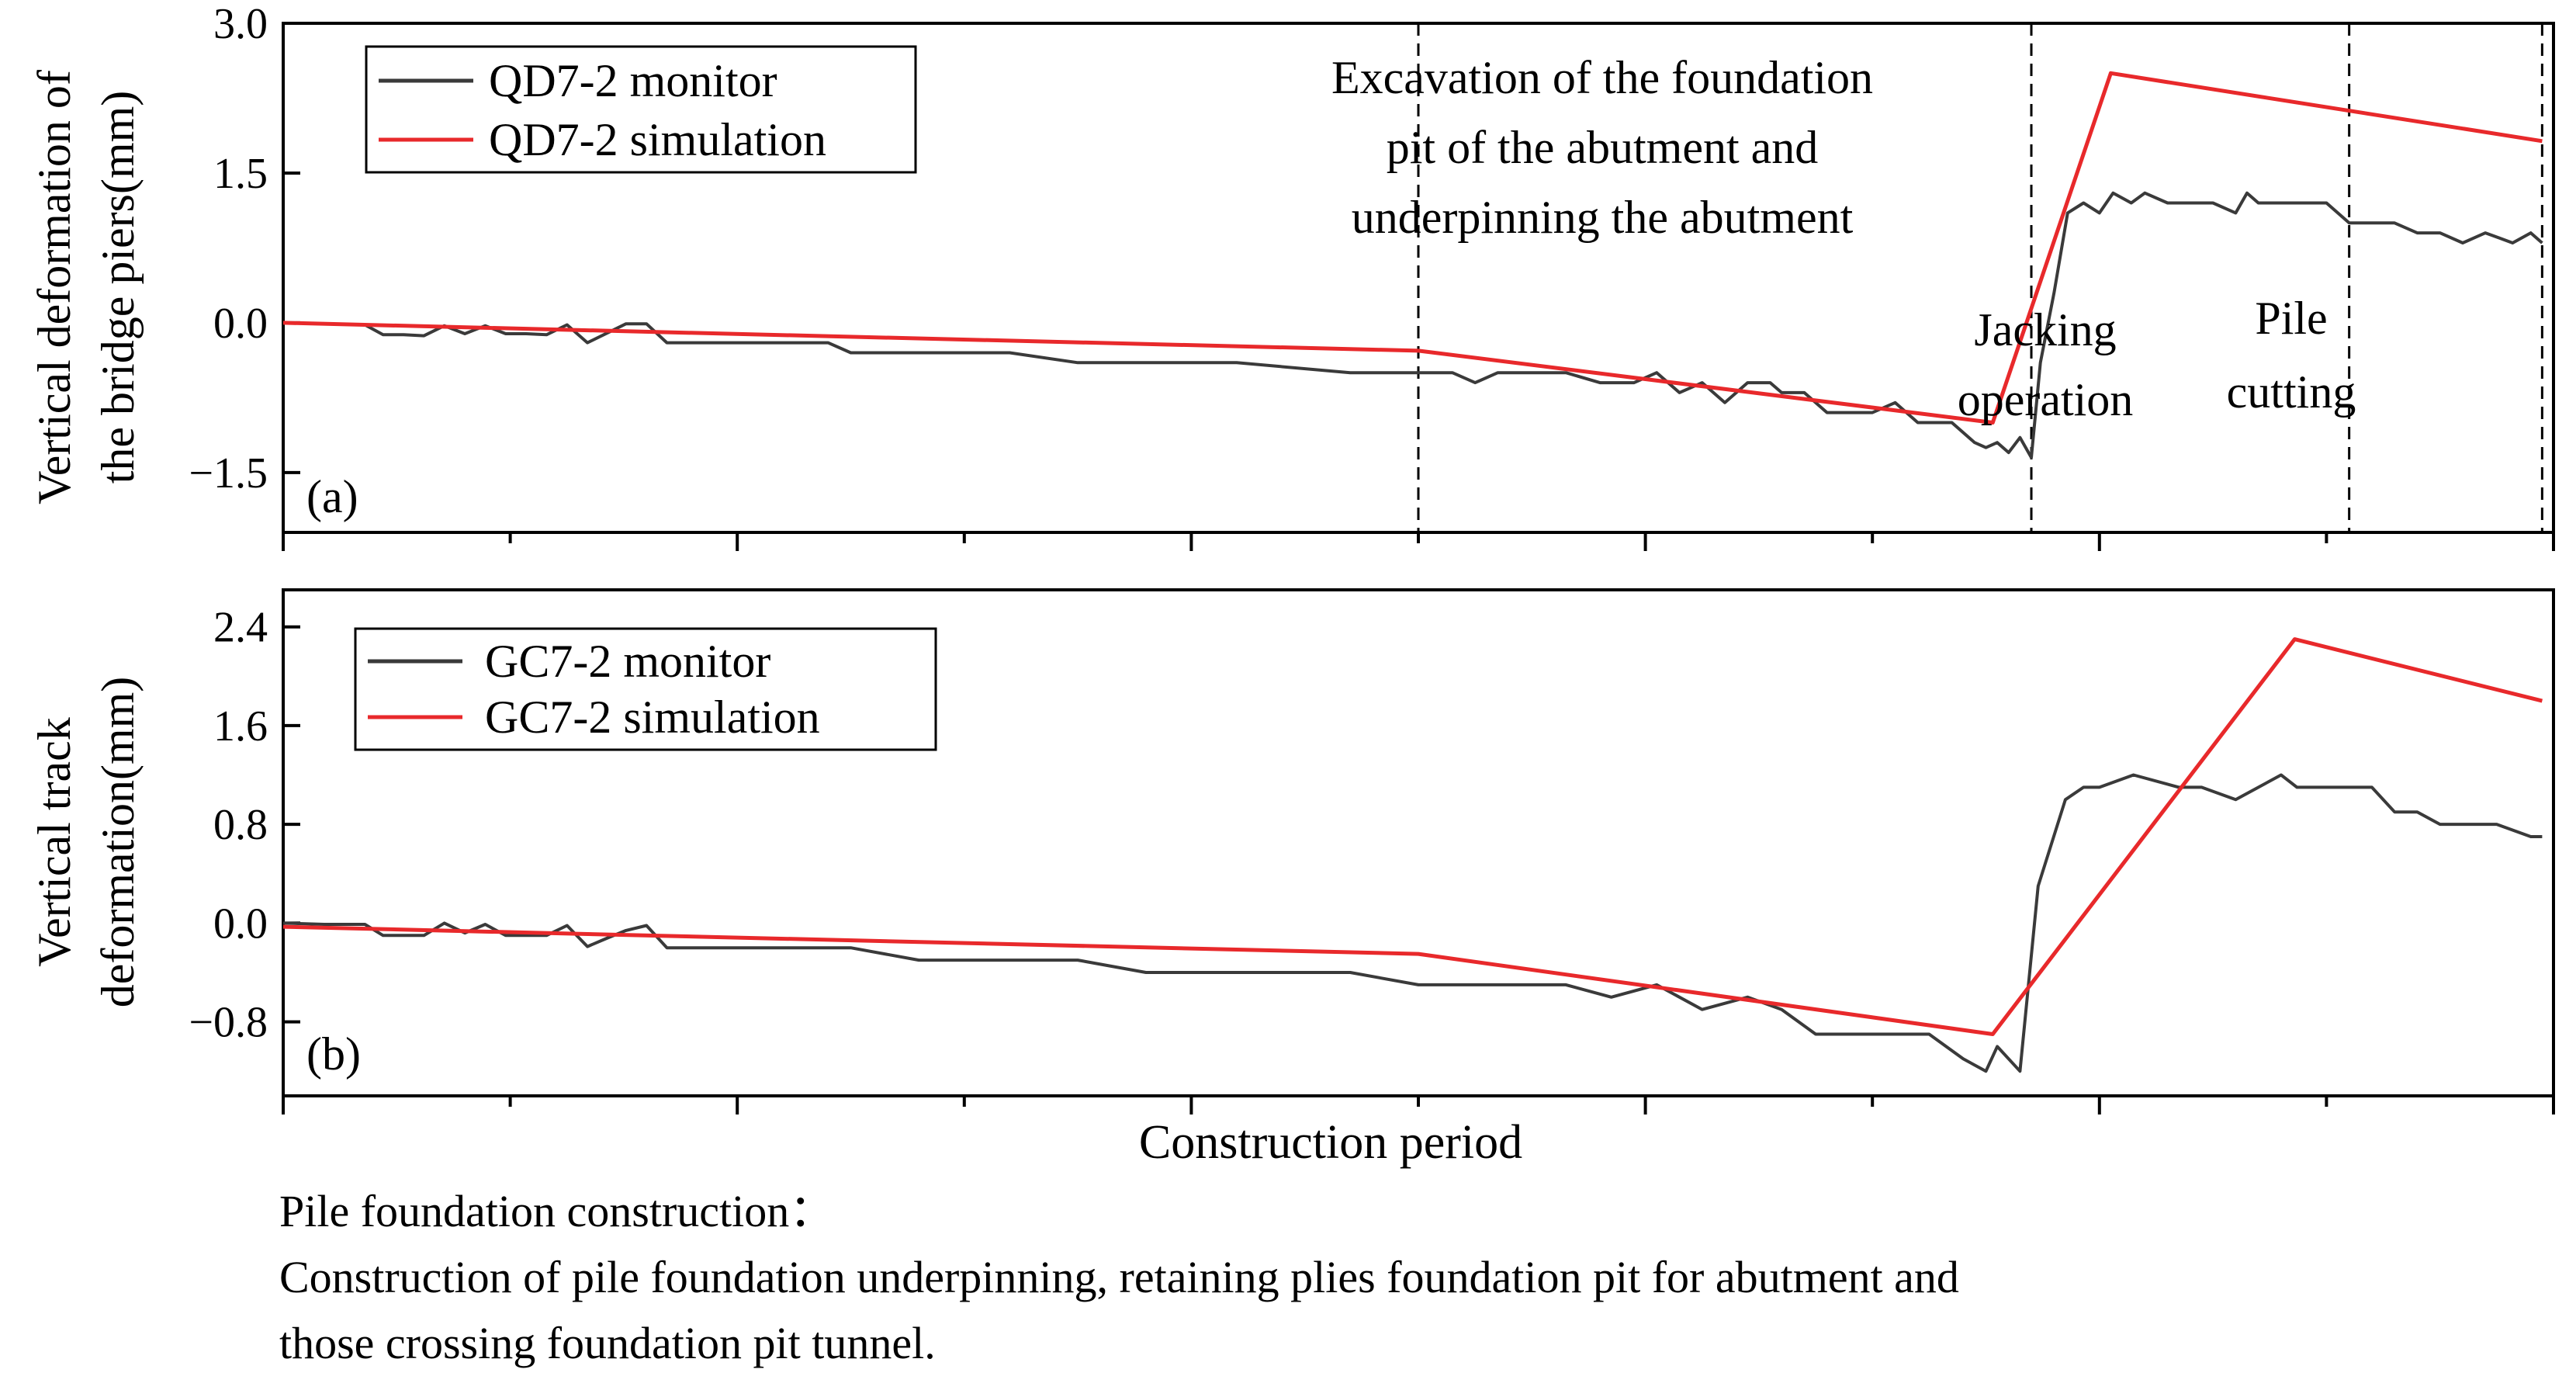 This screenshot has height=1397, width=2576. Describe the element at coordinates (240, 825) in the screenshot. I see `panel-b-ytick-label: 0.8` at that location.